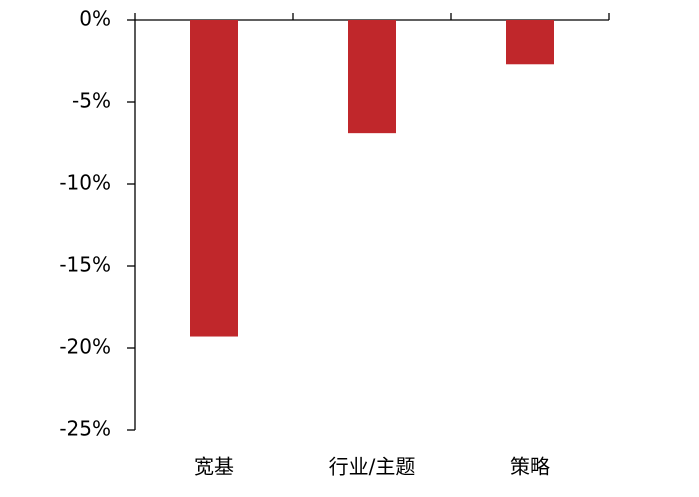 Image resolution: width=699 pixels, height=497 pixels. What do you see at coordinates (372, 467) in the screenshot?
I see `x-tick-label: 行业/主题` at bounding box center [372, 467].